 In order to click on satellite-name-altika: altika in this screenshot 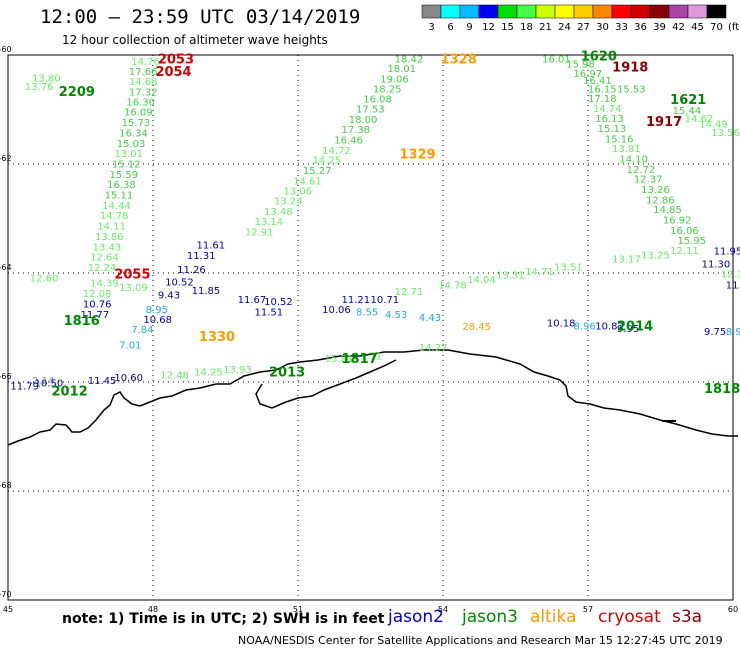, I will do `click(553, 617)`.